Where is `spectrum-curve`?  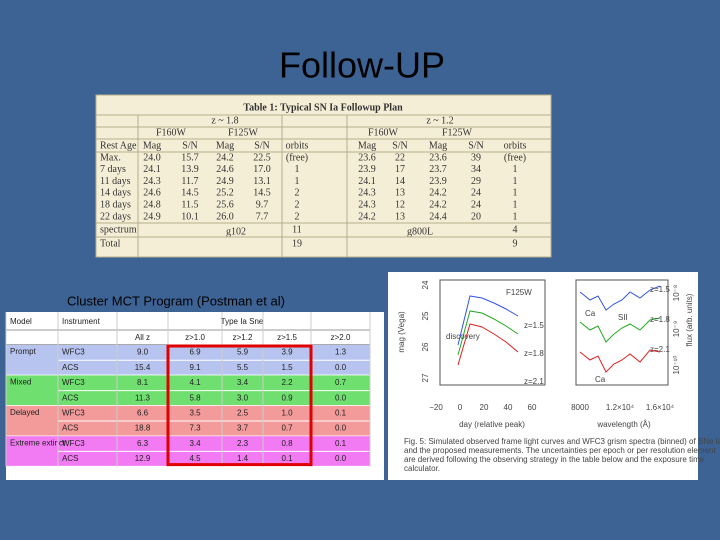
spectrum-curve is located at coordinates (620, 298).